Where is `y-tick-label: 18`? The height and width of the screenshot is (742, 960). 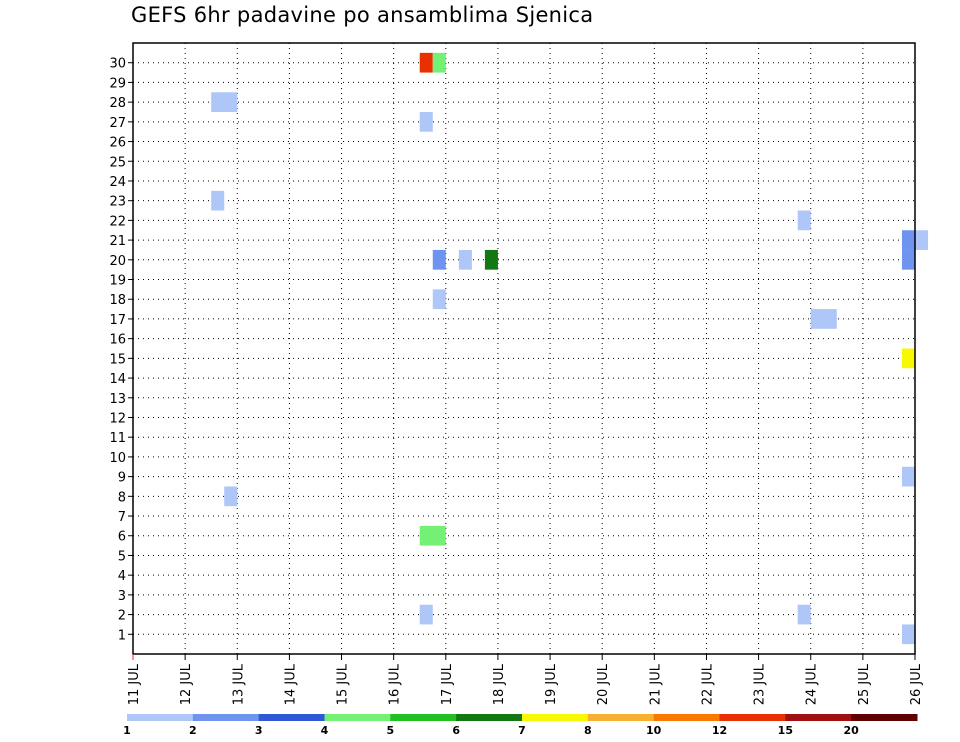
y-tick-label: 18 is located at coordinates (117, 300).